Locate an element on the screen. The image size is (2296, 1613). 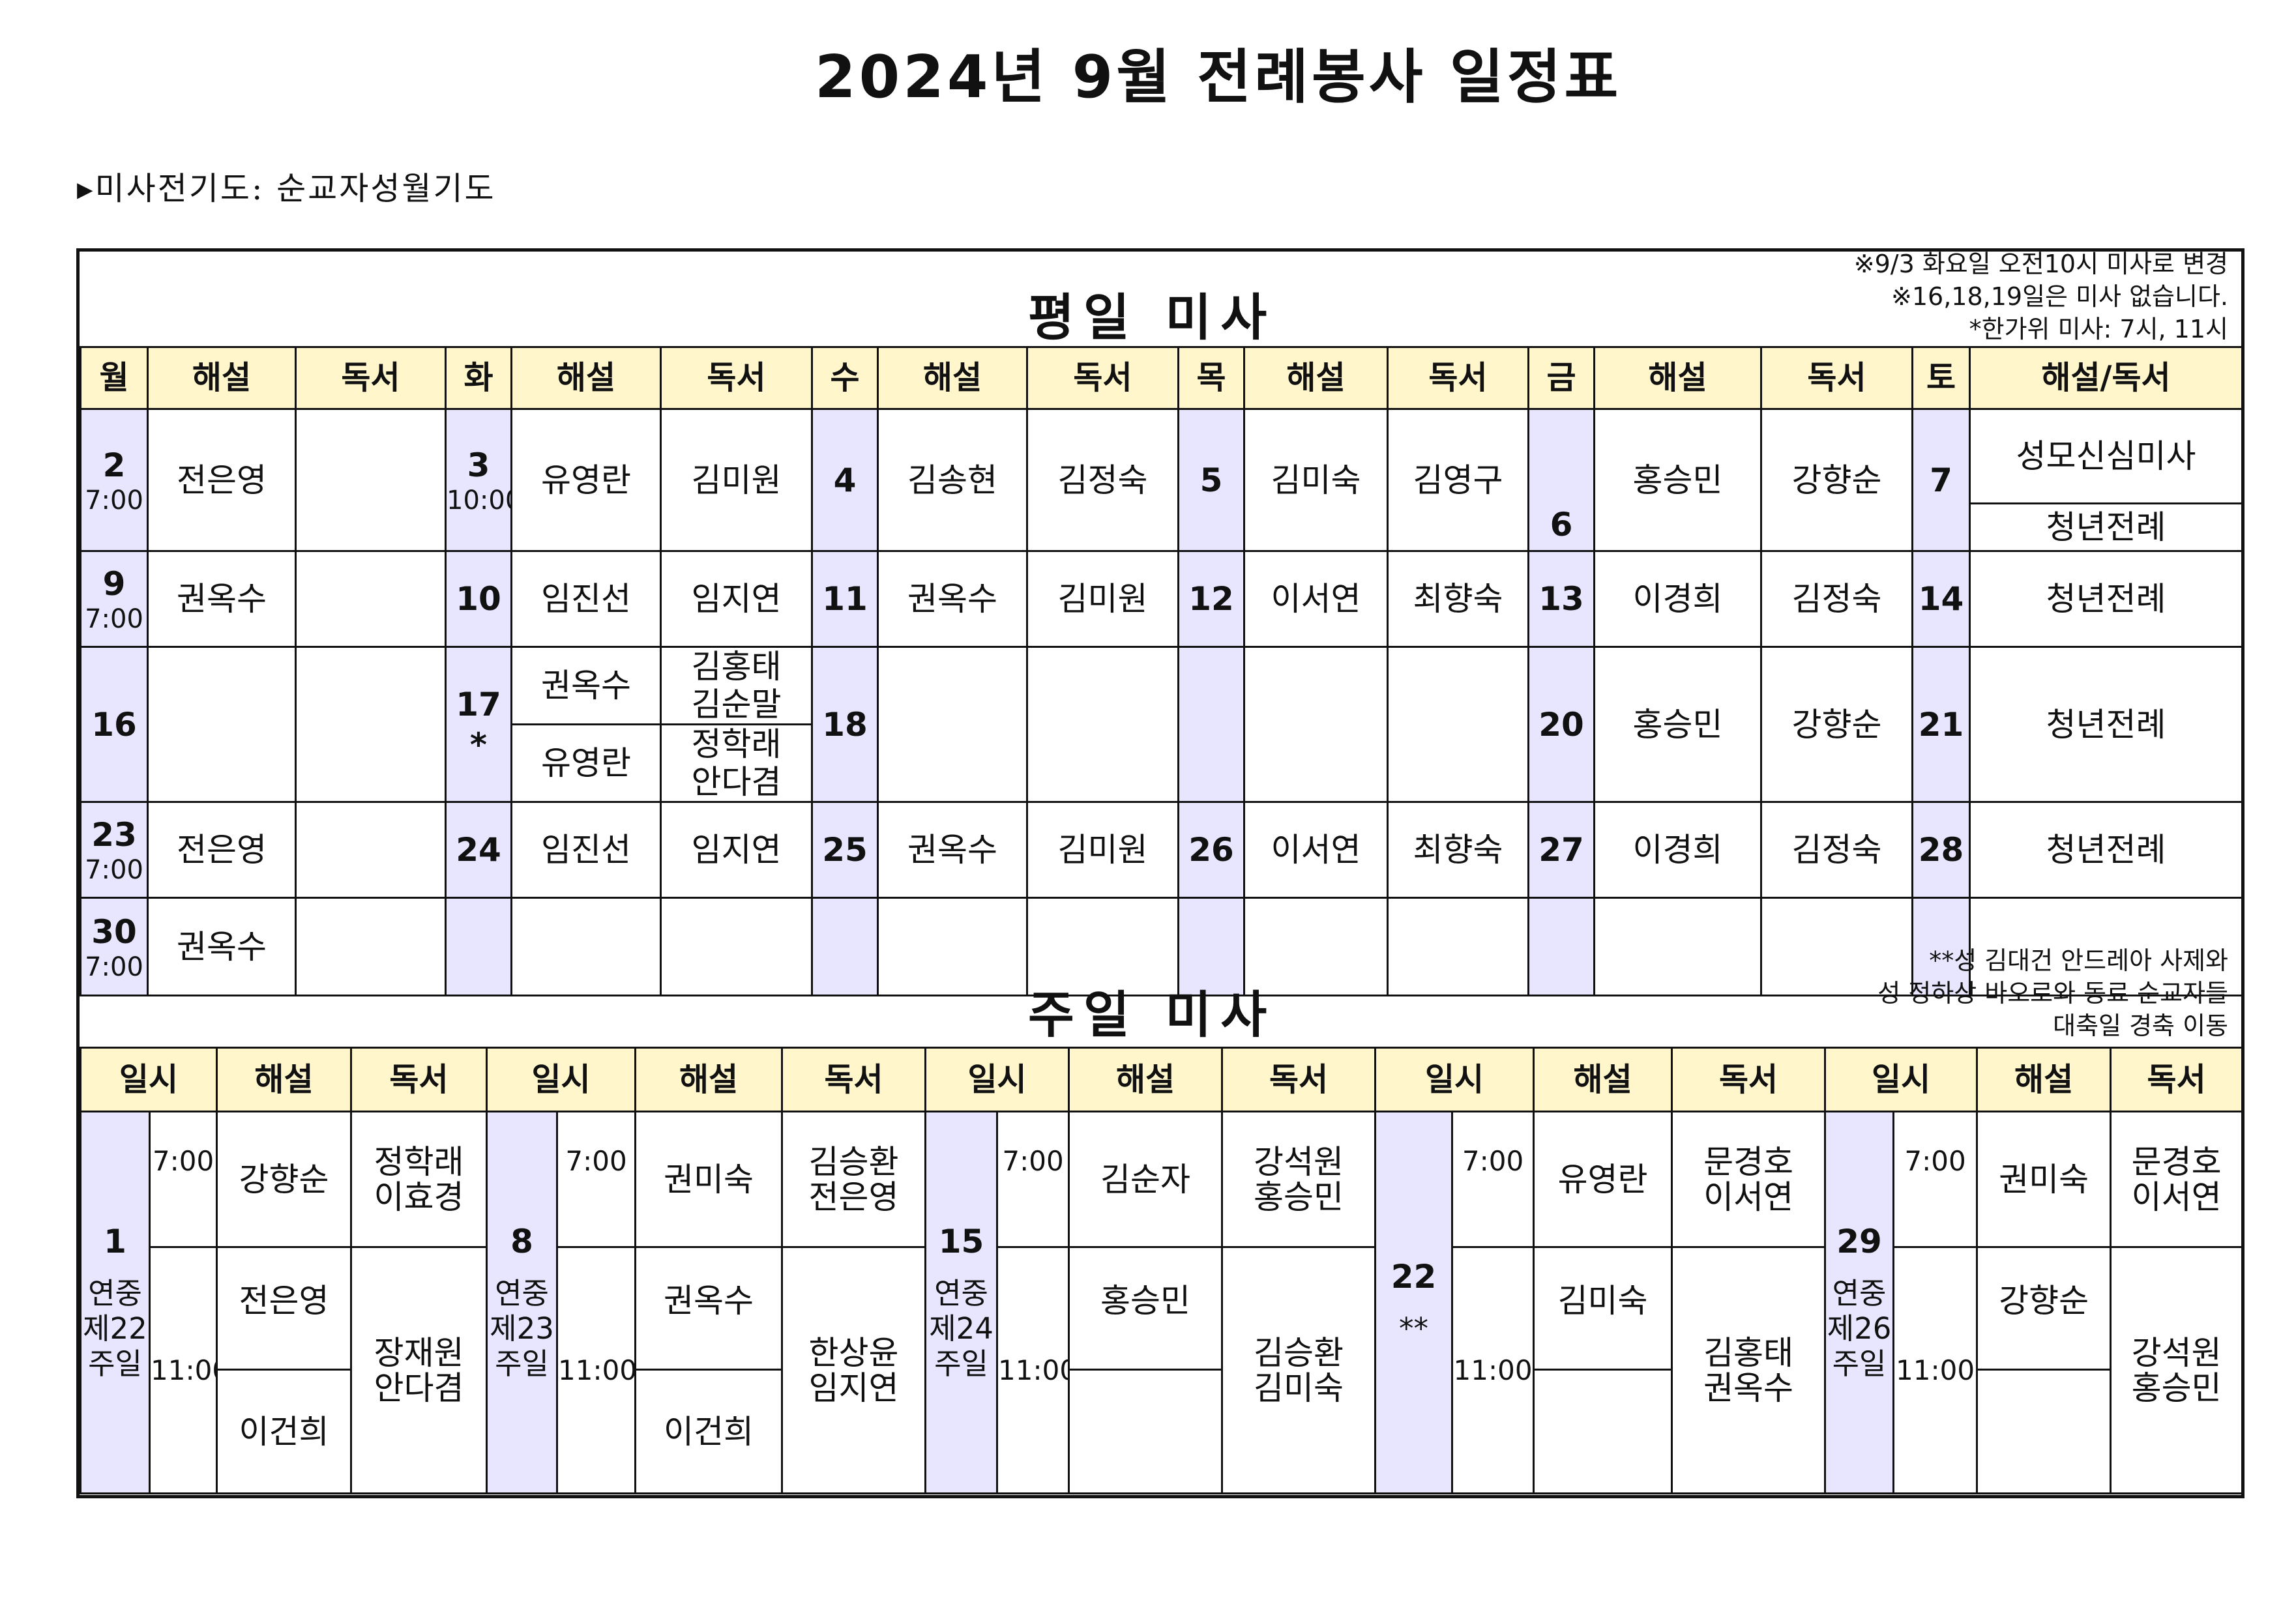
sunday-date-cell: 8 연중 제23 주일 is located at coordinates (522, 1302).